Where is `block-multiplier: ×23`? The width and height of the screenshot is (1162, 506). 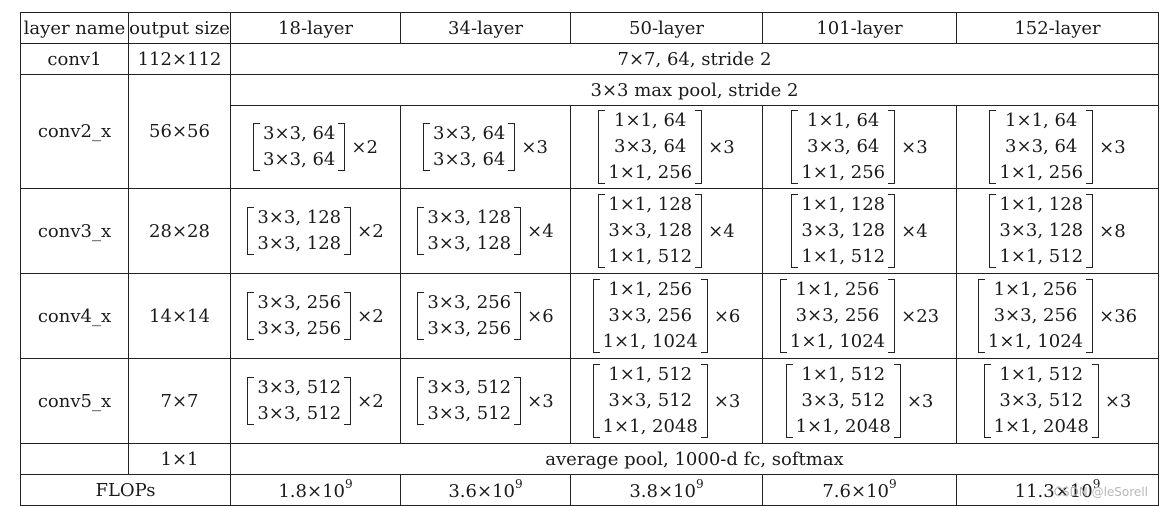
block-multiplier: ×23 is located at coordinates (920, 316).